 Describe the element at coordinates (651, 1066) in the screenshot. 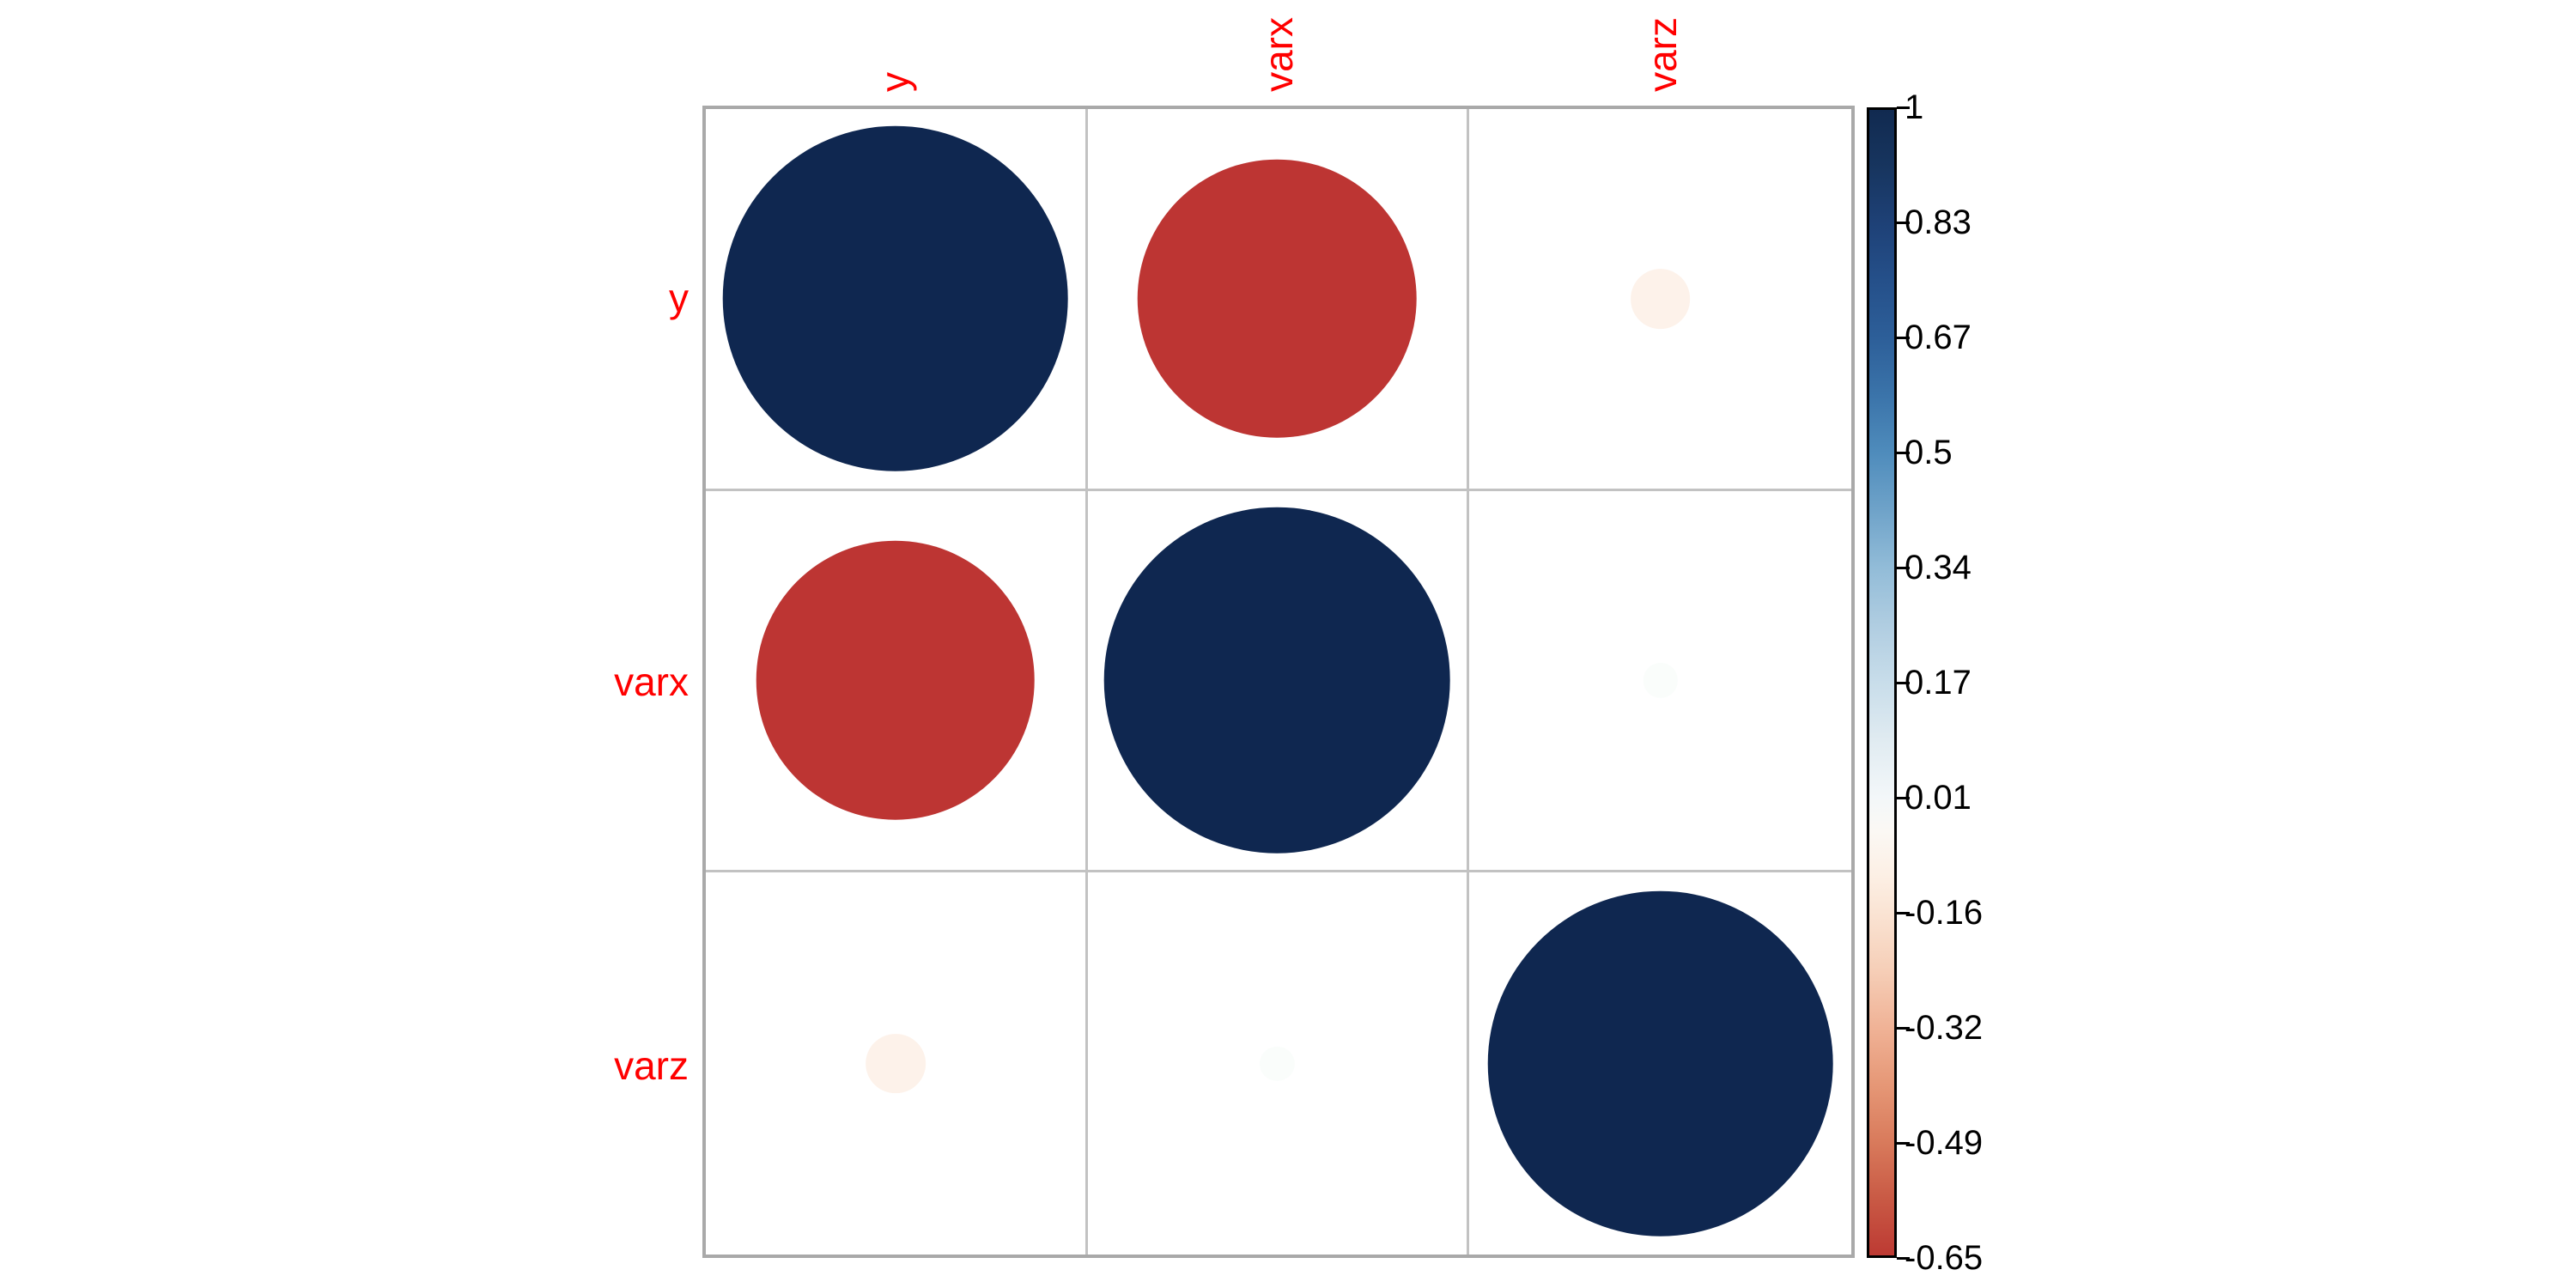

I see `row-label-varz: varz` at that location.